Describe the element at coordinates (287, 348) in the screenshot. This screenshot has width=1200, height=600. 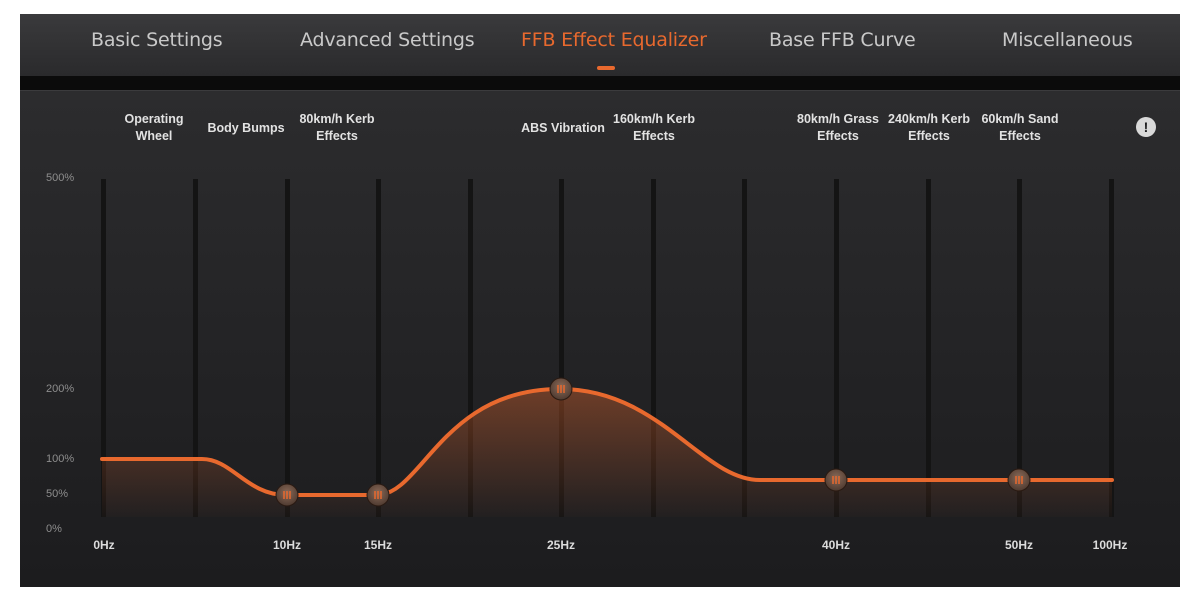
I see `slider-track-10hz` at that location.